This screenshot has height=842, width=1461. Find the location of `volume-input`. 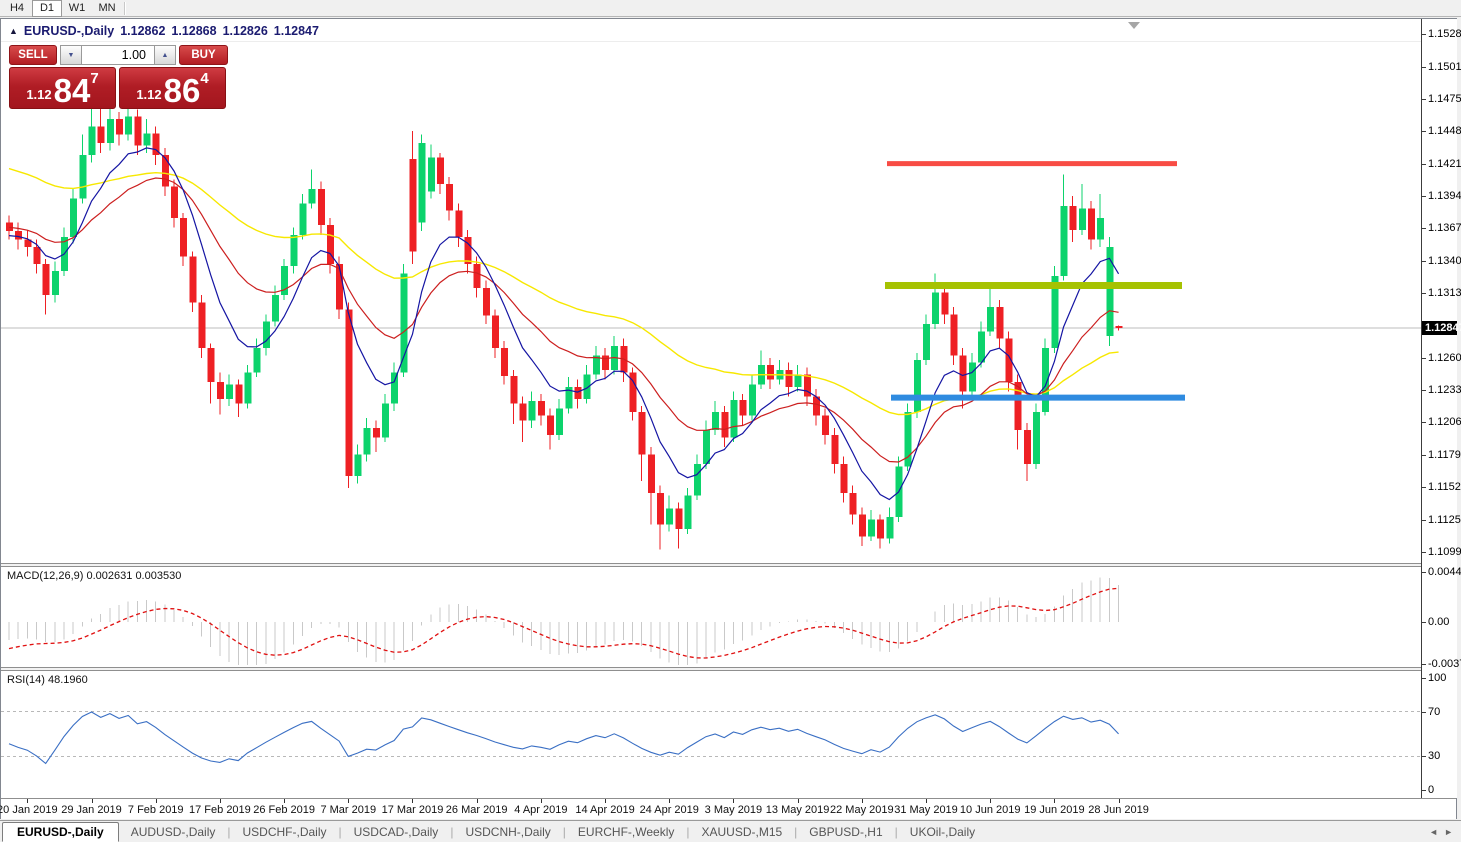

volume-input is located at coordinates (118, 55).